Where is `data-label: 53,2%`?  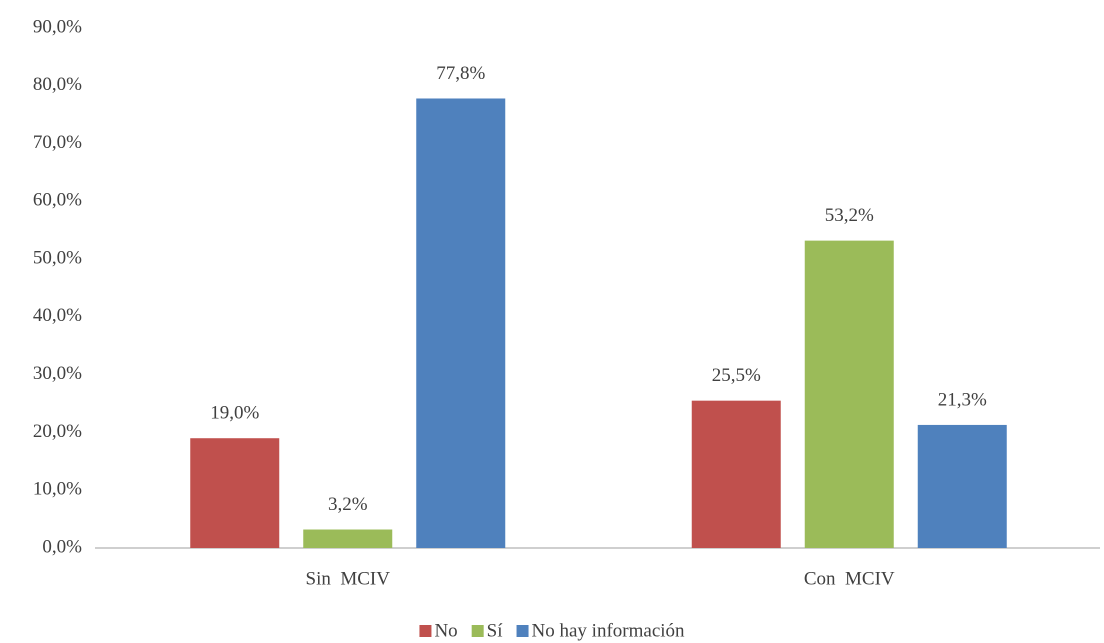 data-label: 53,2% is located at coordinates (849, 215).